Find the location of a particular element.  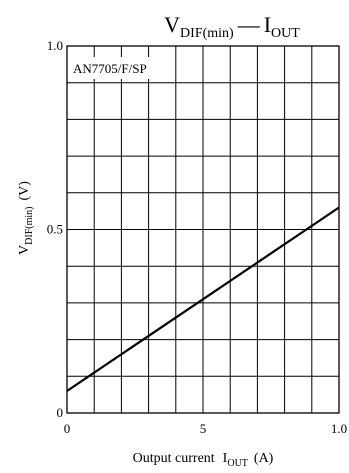

title-i: I is located at coordinates (267, 24).